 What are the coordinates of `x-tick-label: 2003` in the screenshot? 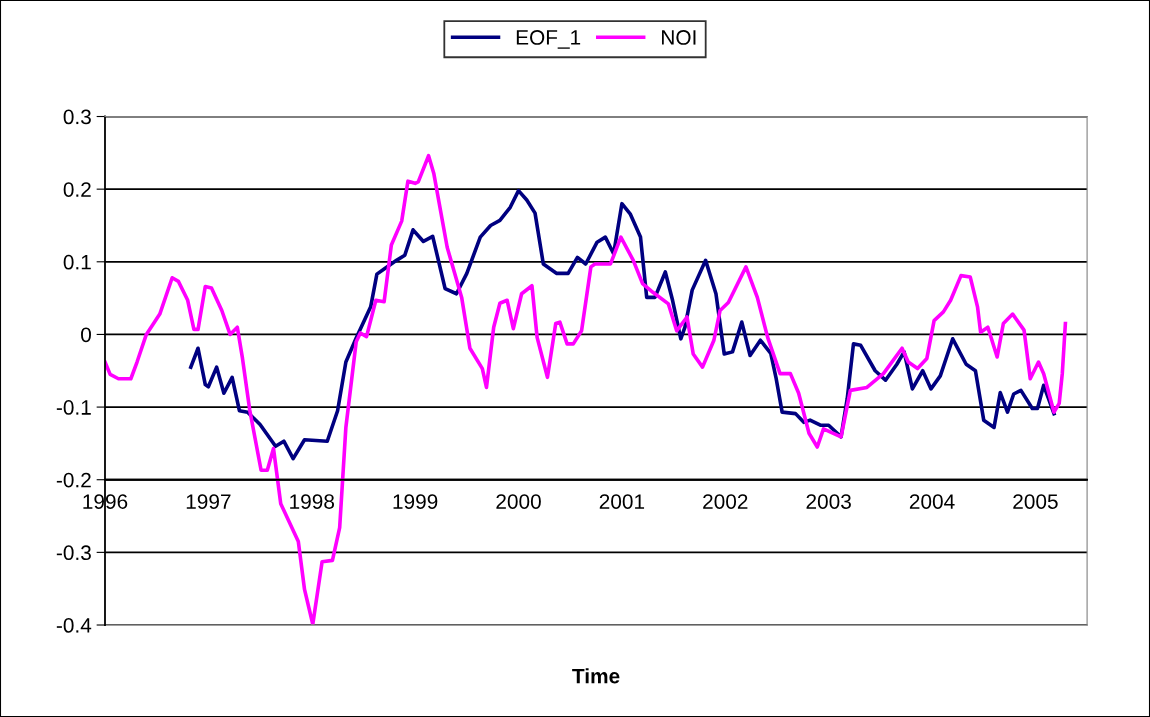 It's located at (828, 501).